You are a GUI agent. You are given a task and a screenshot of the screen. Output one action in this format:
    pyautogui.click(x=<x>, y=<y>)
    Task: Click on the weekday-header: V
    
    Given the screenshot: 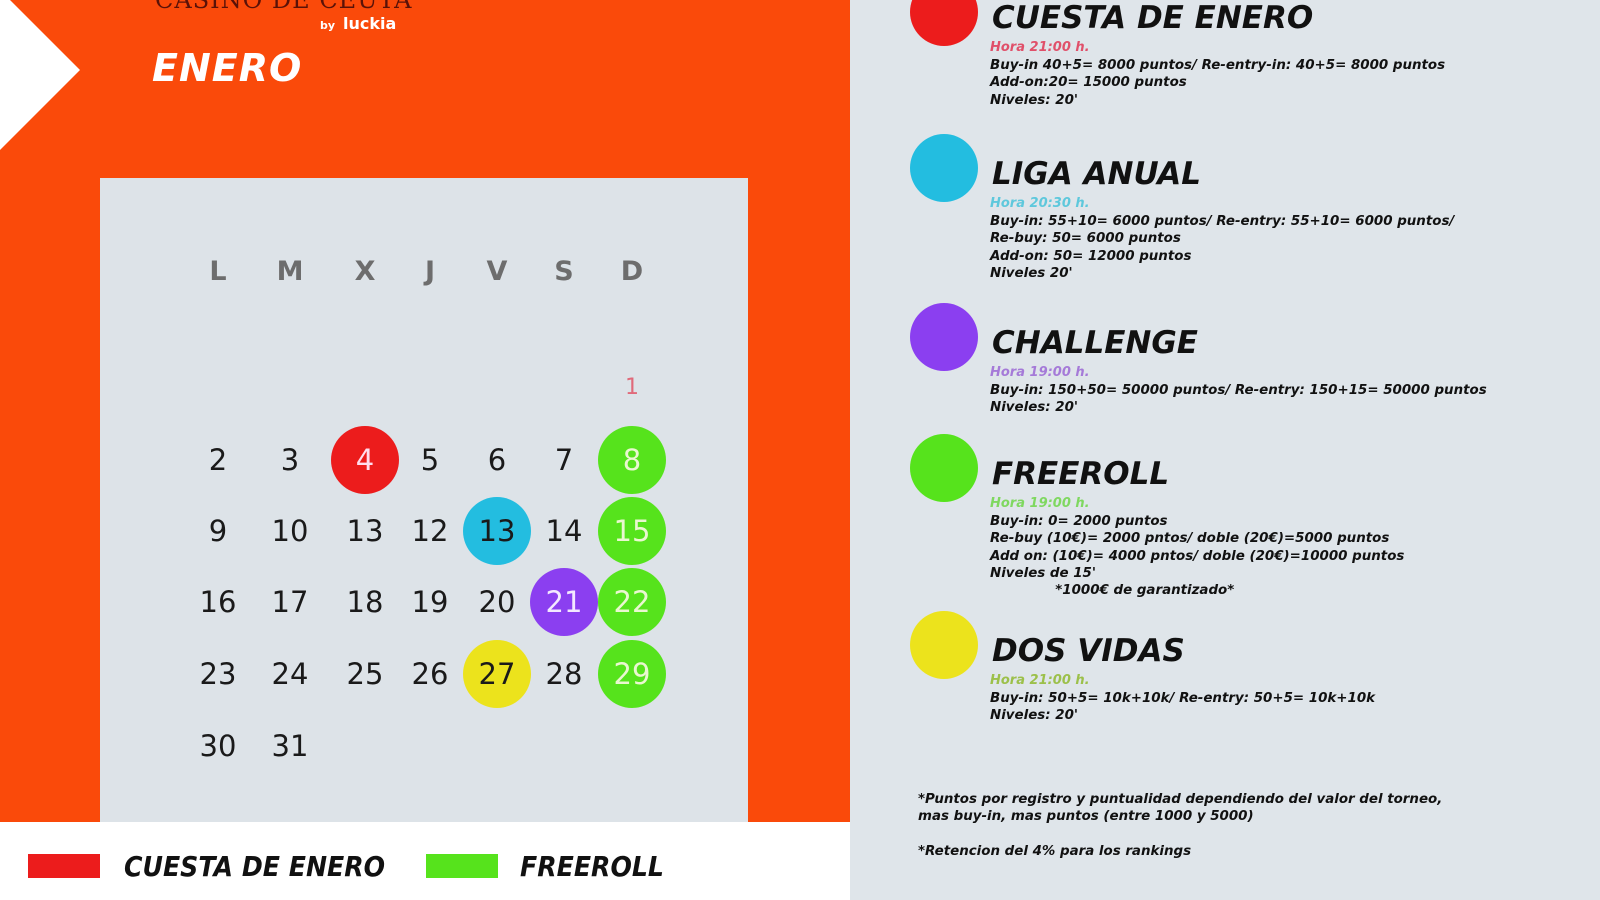 What is the action you would take?
    pyautogui.click(x=497, y=271)
    